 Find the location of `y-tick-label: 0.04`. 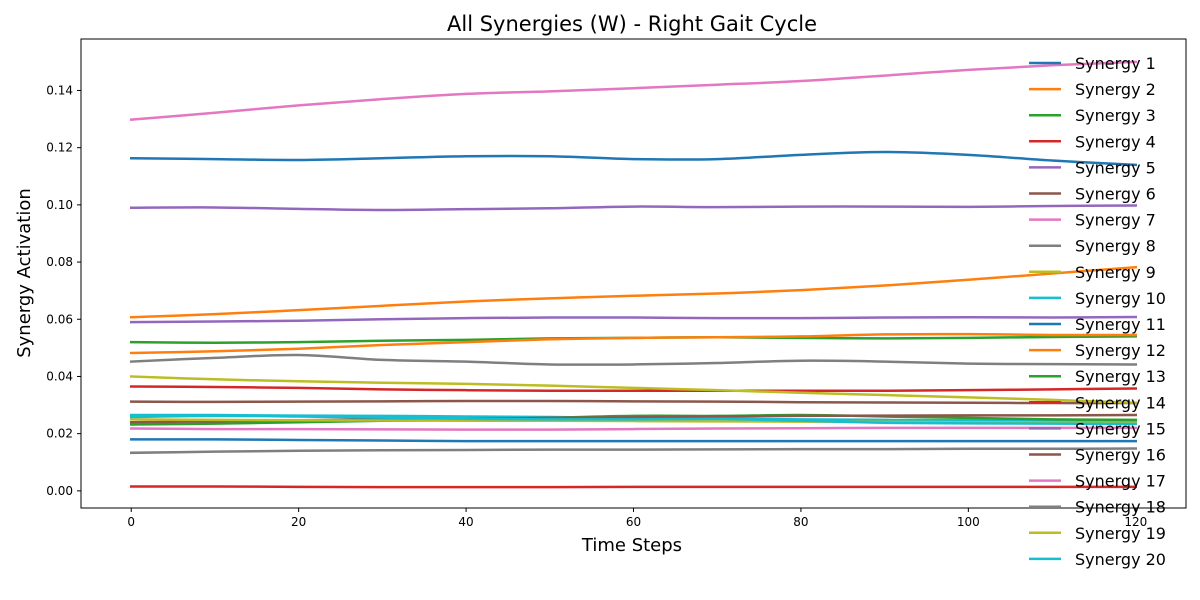

y-tick-label: 0.04 is located at coordinates (59, 376).